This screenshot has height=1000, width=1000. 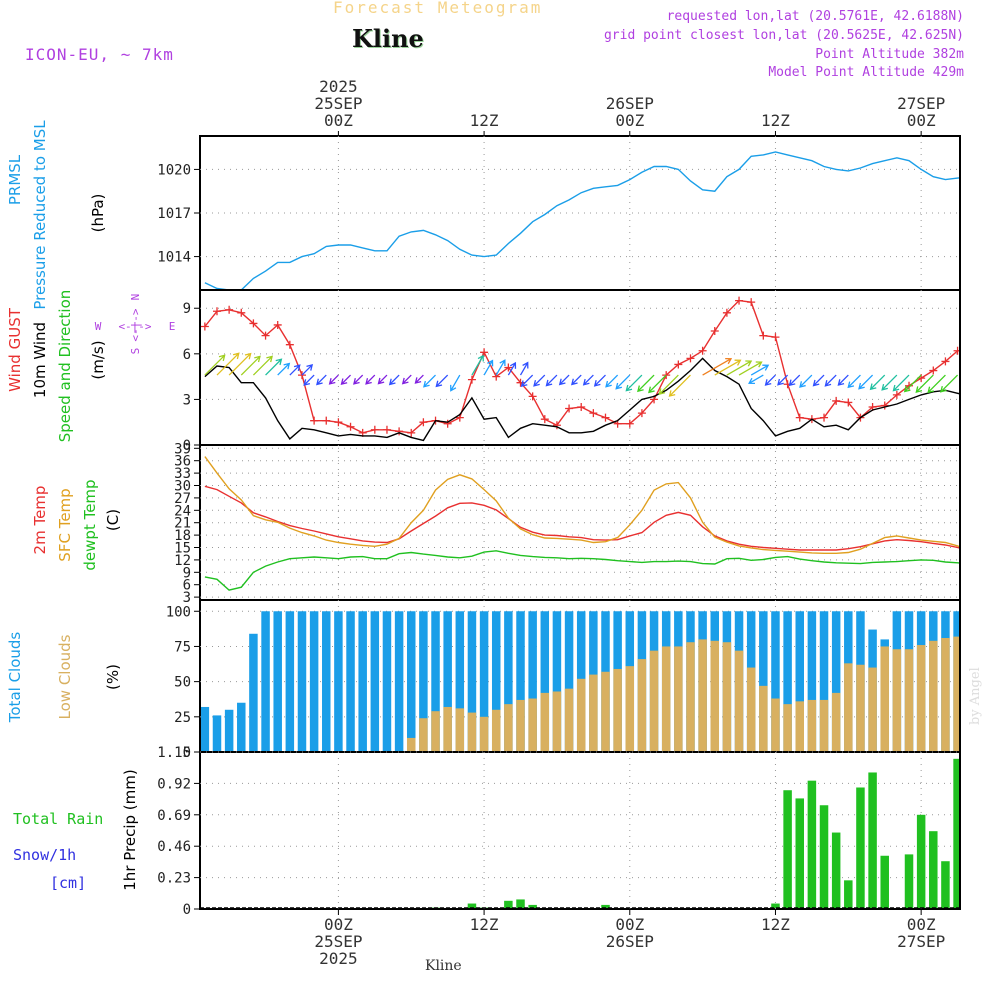 What do you see at coordinates (630, 941) in the screenshot?
I see `bottom-time-label: 26SEP` at bounding box center [630, 941].